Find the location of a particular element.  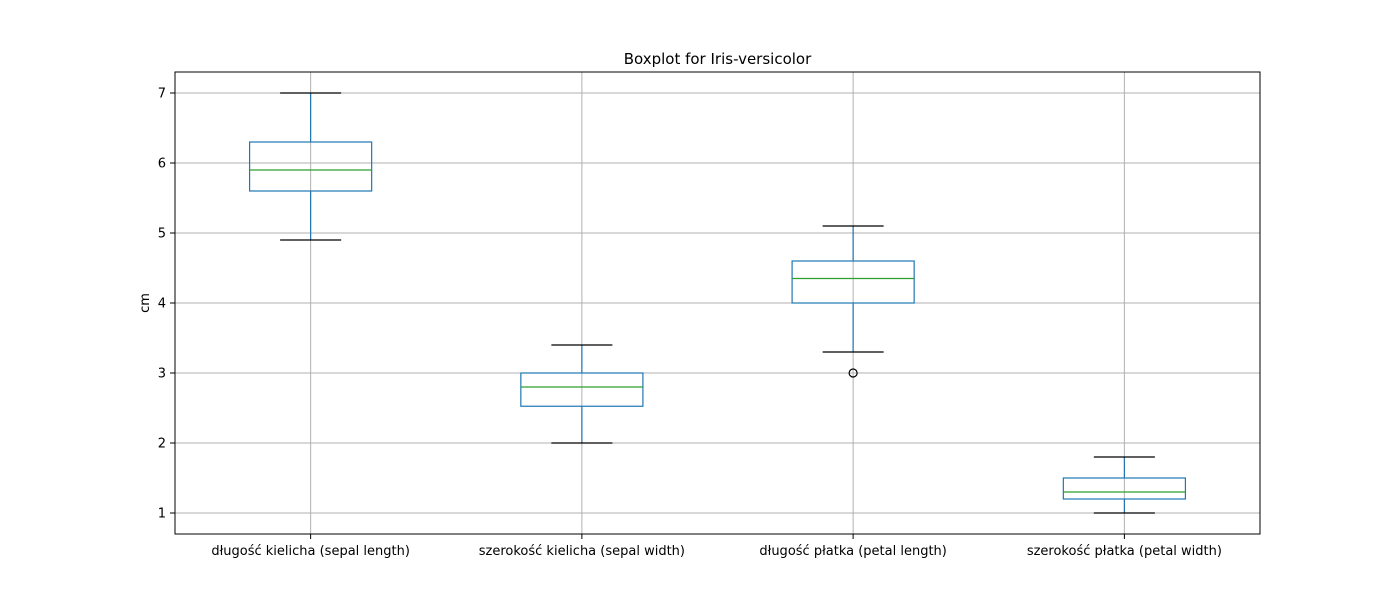

y-tick-label: 3 is located at coordinates (162, 374).